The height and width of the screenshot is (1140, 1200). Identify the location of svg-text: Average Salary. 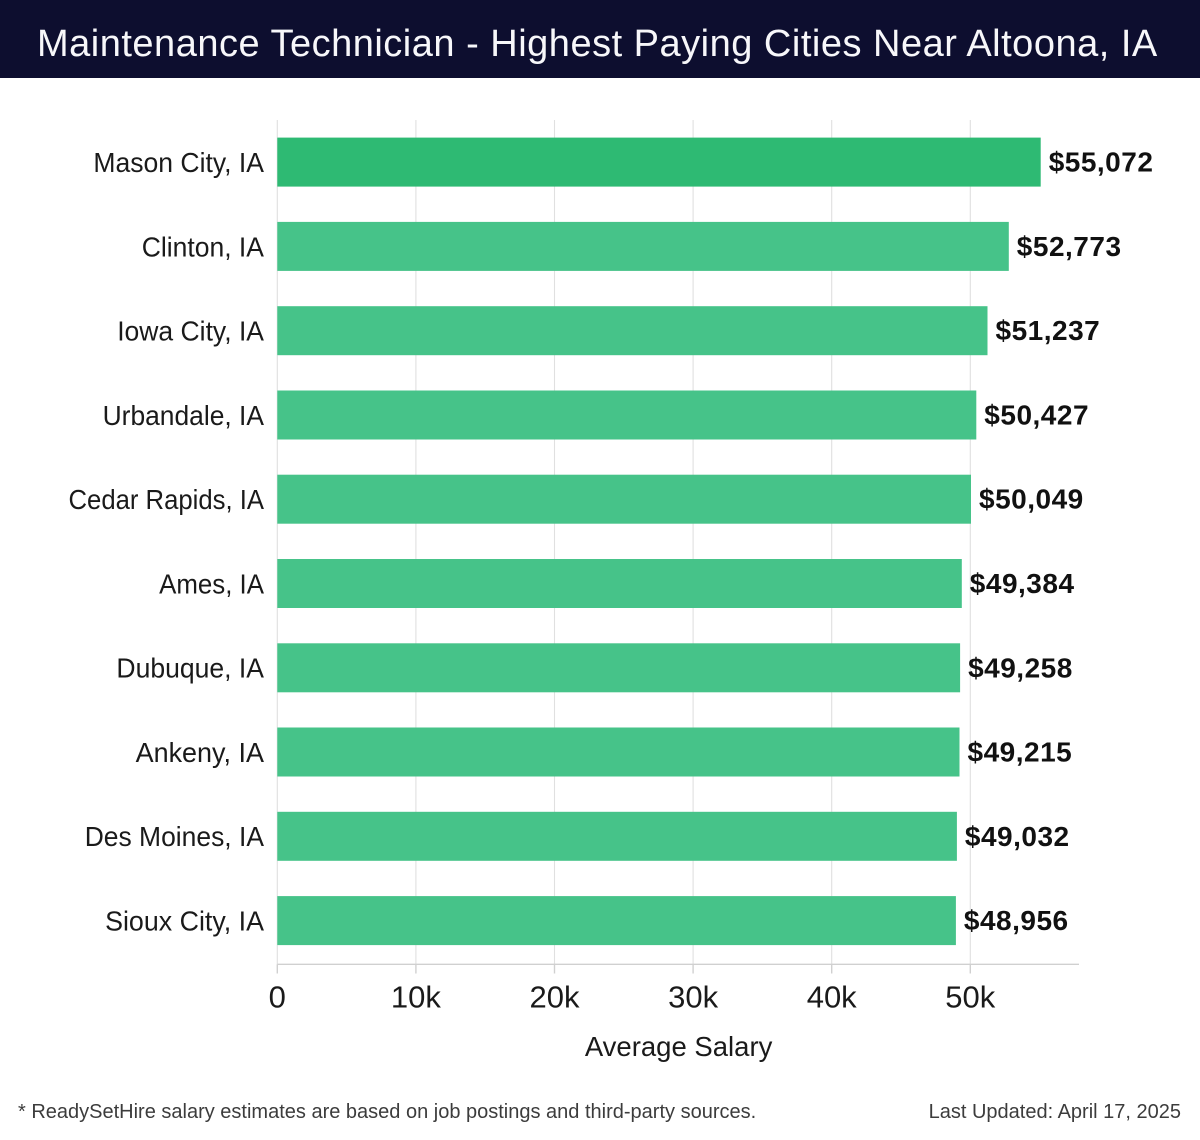
(679, 1046).